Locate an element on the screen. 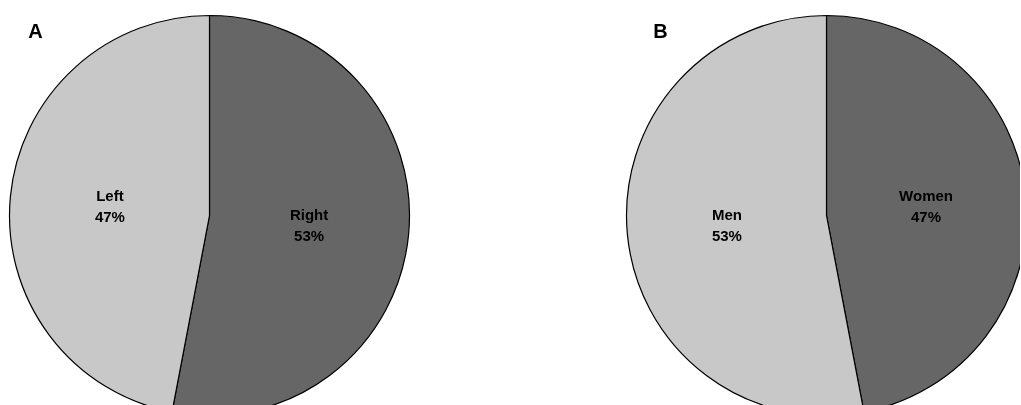 The image size is (1021, 405). slice-label: Men is located at coordinates (726, 214).